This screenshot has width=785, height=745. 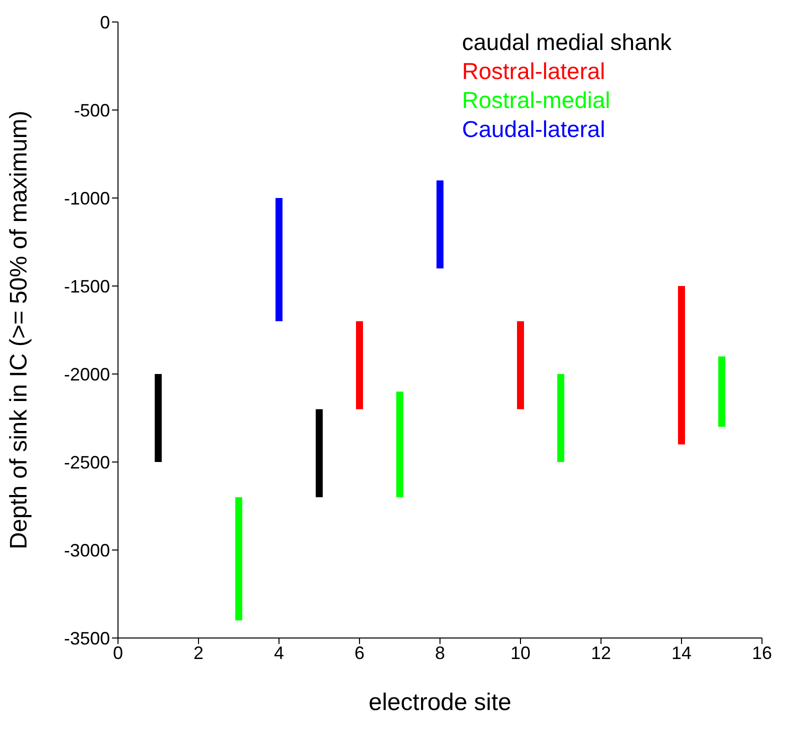 What do you see at coordinates (520, 652) in the screenshot?
I see `x-tick-label: 10` at bounding box center [520, 652].